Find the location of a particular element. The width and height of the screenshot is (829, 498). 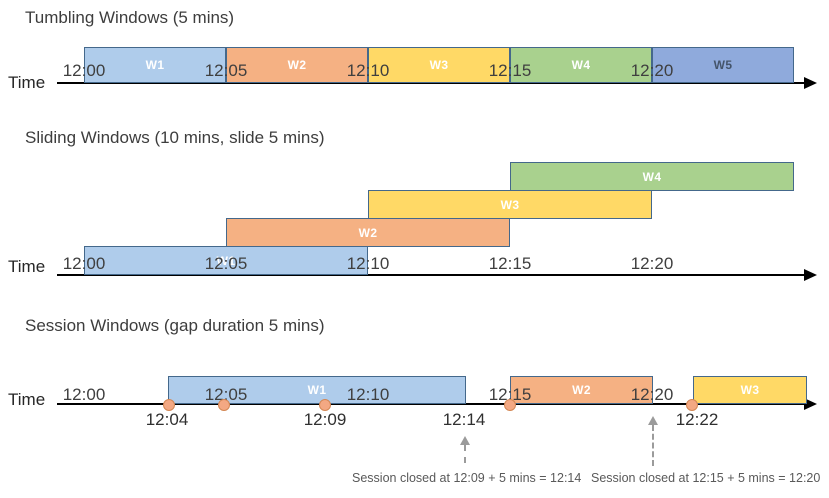

sliding-window-w1: W1 is located at coordinates (226, 260).